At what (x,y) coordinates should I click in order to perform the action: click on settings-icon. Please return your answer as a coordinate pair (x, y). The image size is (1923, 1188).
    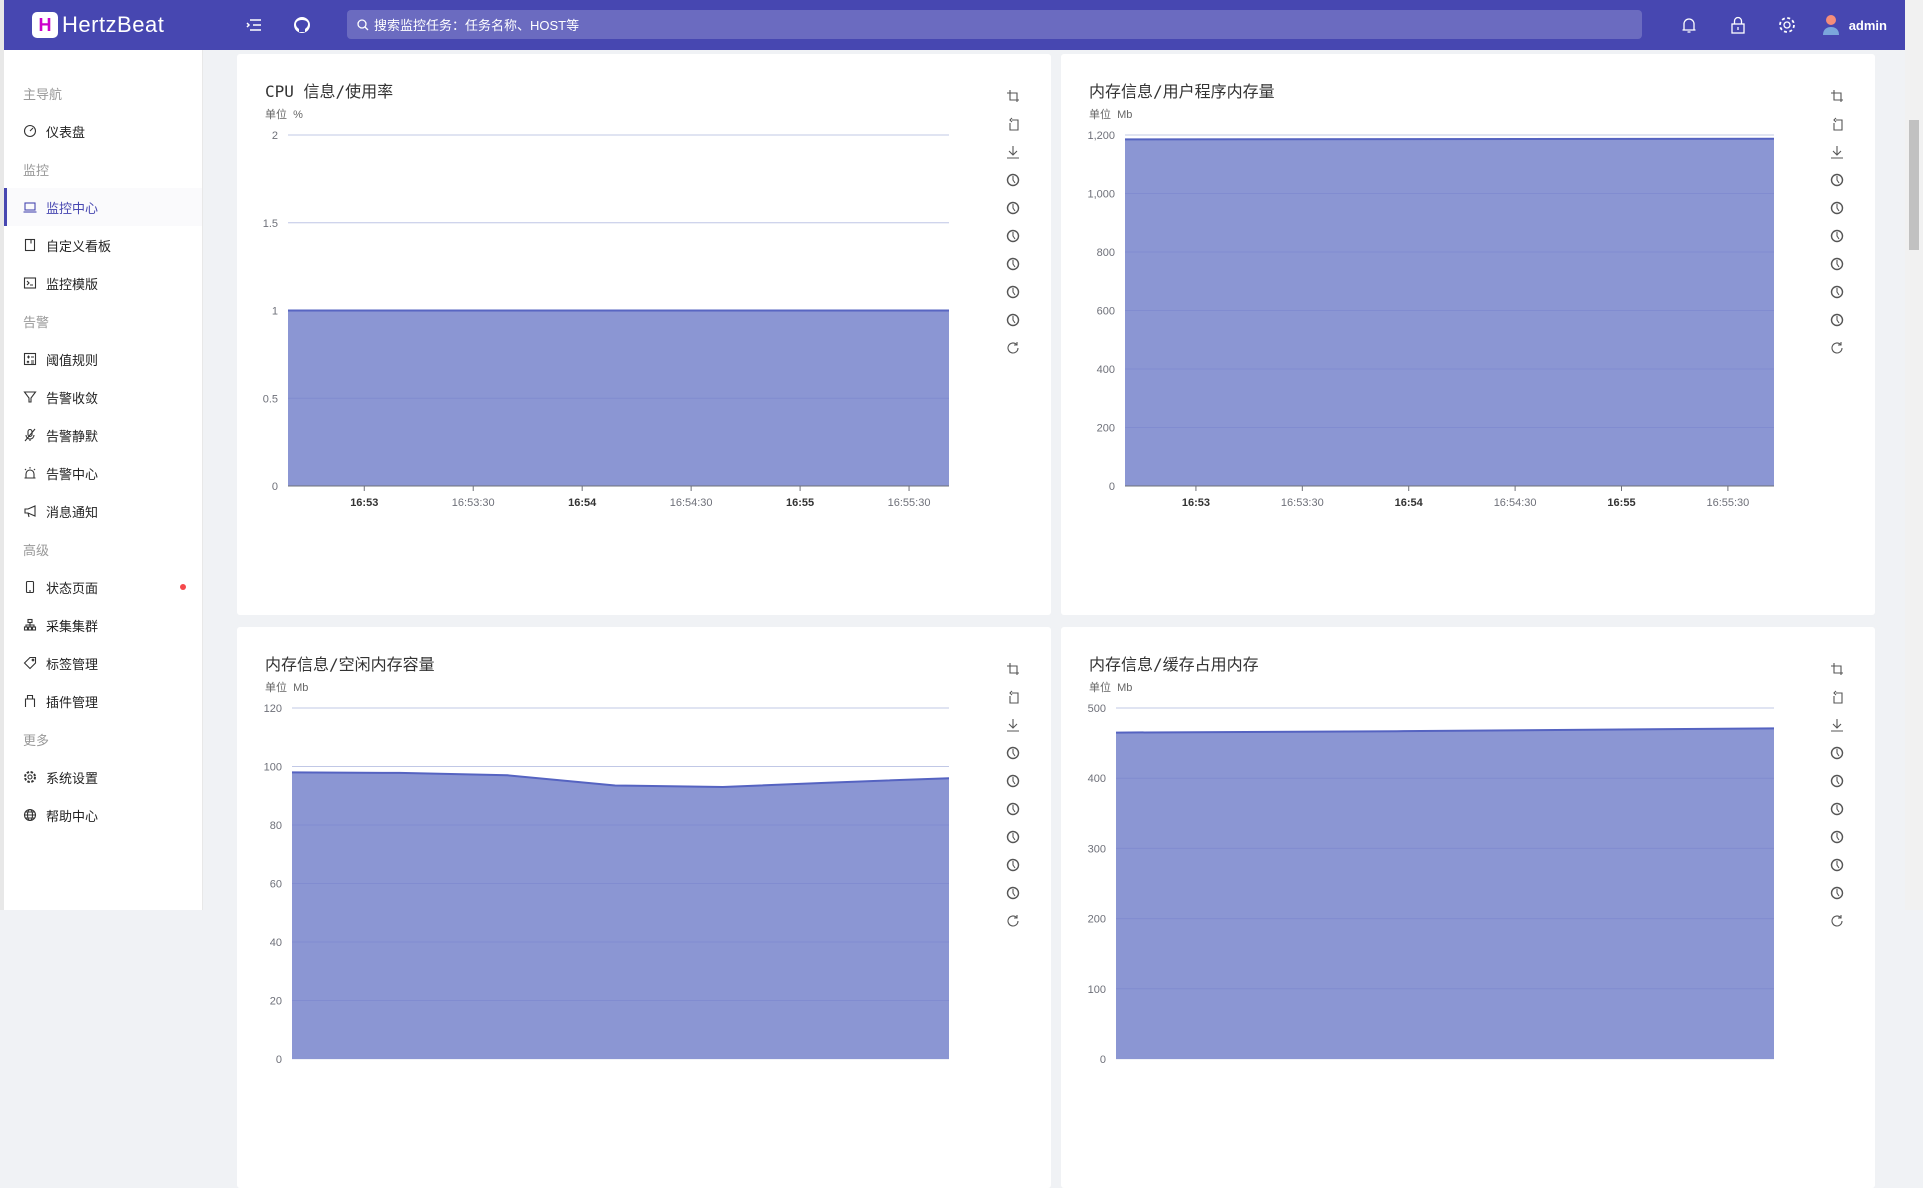
    Looking at the image, I should click on (1787, 25).